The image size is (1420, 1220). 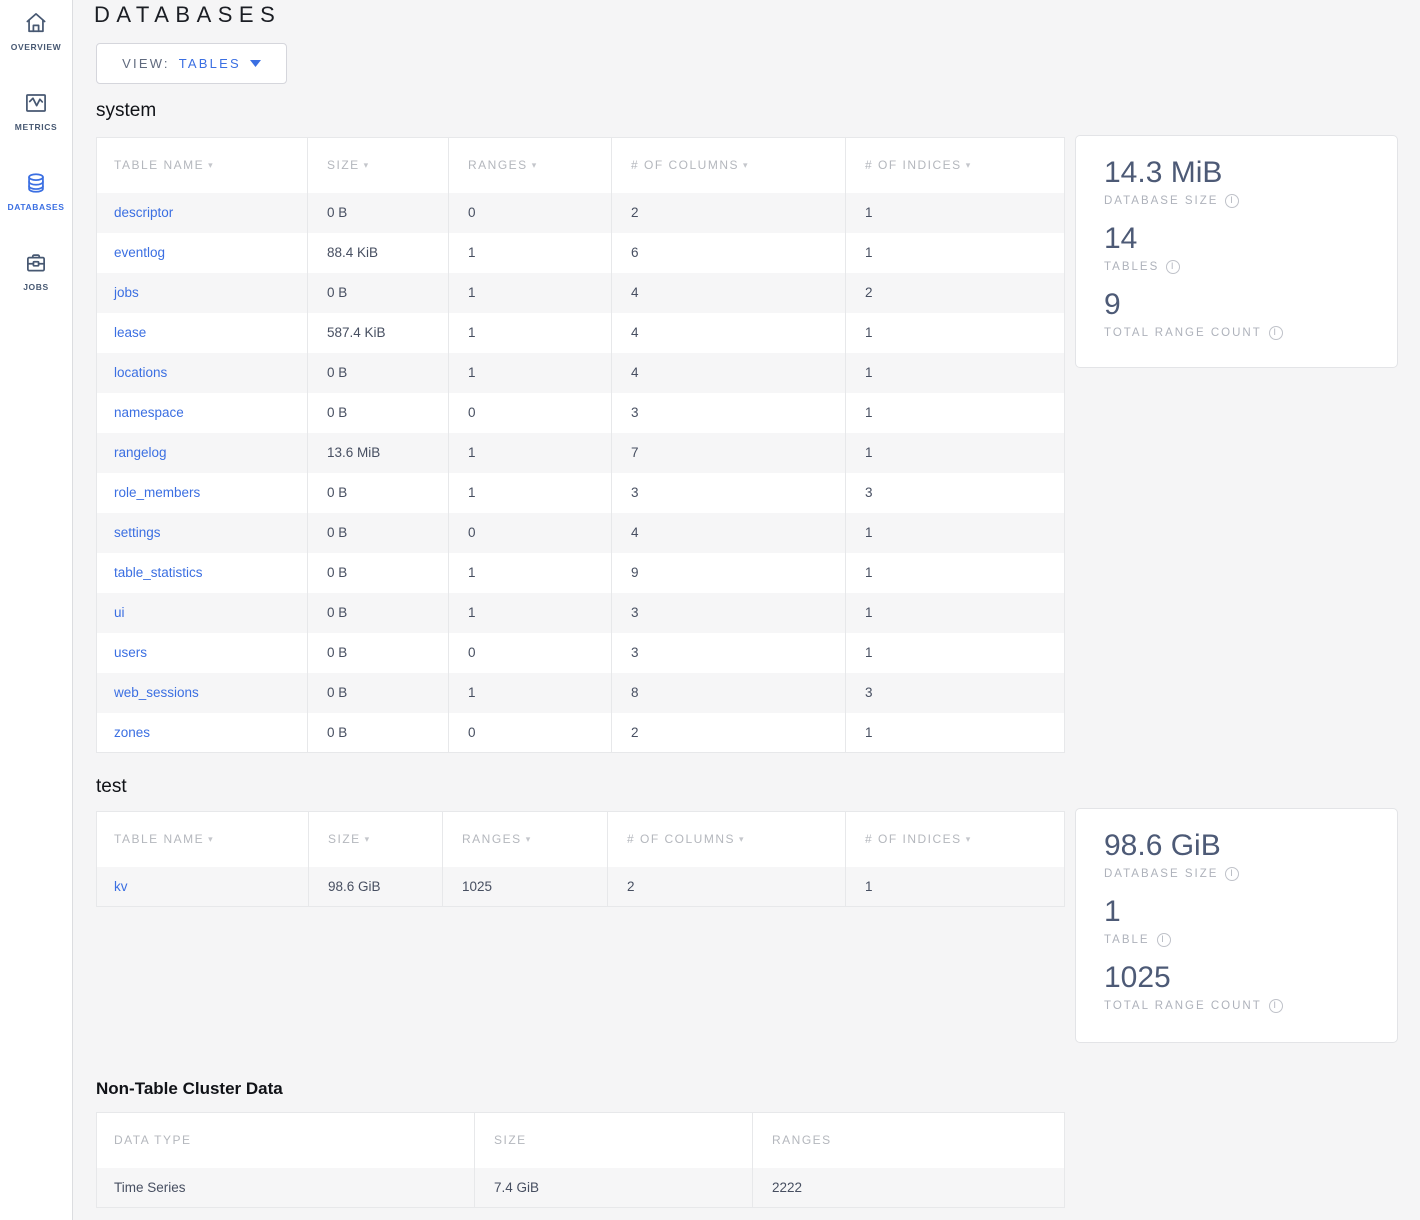 What do you see at coordinates (158, 572) in the screenshot?
I see `table-name-link: table_statistics` at bounding box center [158, 572].